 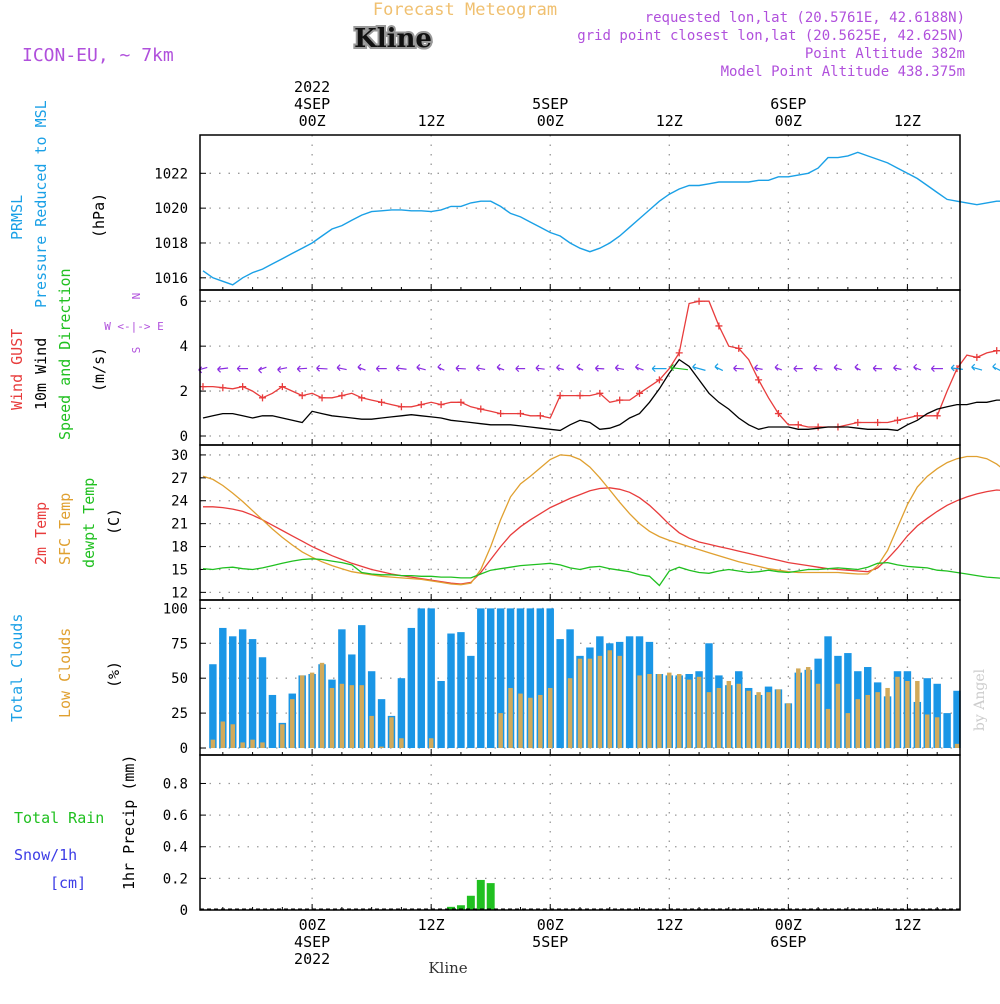 What do you see at coordinates (114, 521) in the screenshot?
I see `temp-unit: (C)` at bounding box center [114, 521].